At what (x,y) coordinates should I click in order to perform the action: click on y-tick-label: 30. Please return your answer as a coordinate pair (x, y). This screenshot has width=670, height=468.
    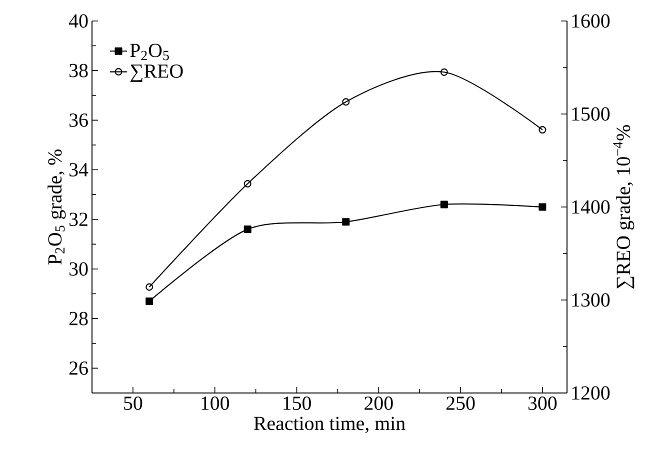
    Looking at the image, I should click on (79, 269).